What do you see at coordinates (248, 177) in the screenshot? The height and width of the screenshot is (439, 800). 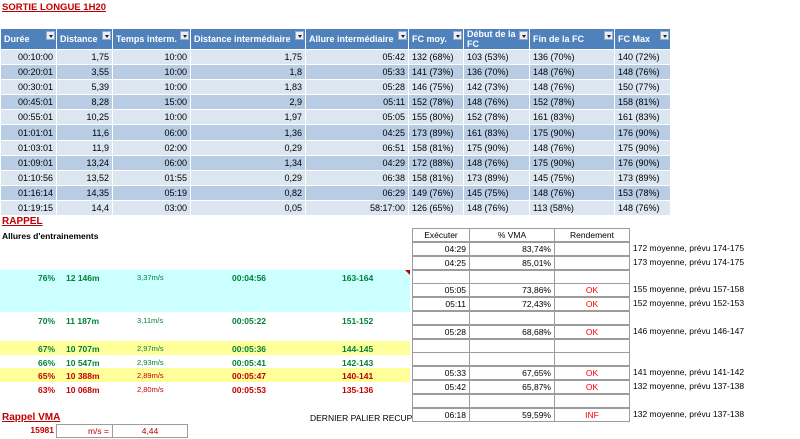 I see `table-cell: 0,29` at bounding box center [248, 177].